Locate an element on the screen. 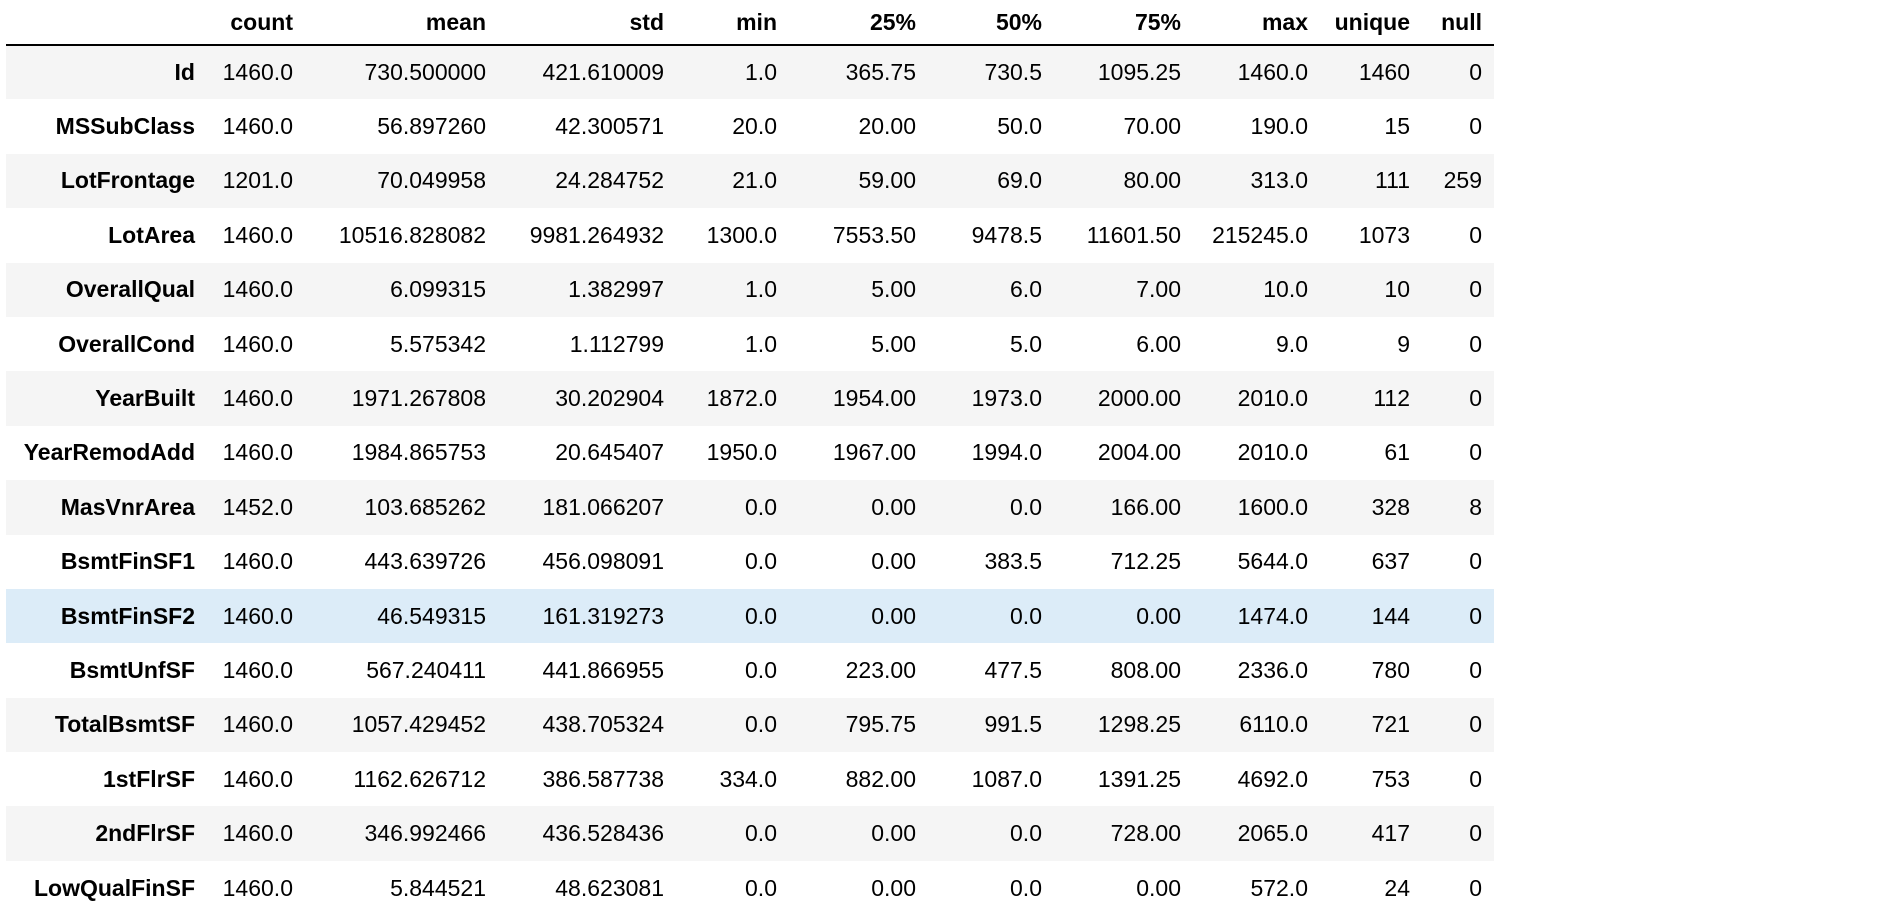 The height and width of the screenshot is (915, 1888). table-cell: 6.099315 is located at coordinates (438, 289).